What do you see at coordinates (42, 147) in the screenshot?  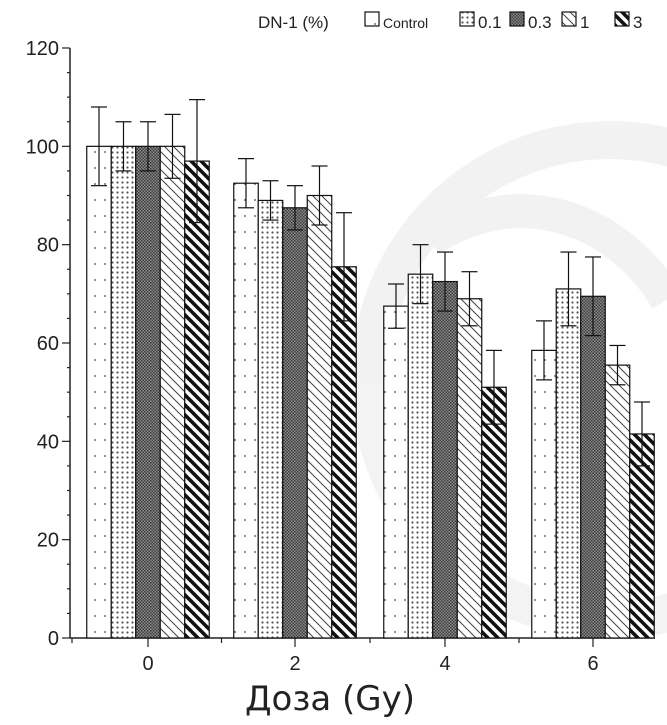 I see `y-tick-label: 100` at bounding box center [42, 147].